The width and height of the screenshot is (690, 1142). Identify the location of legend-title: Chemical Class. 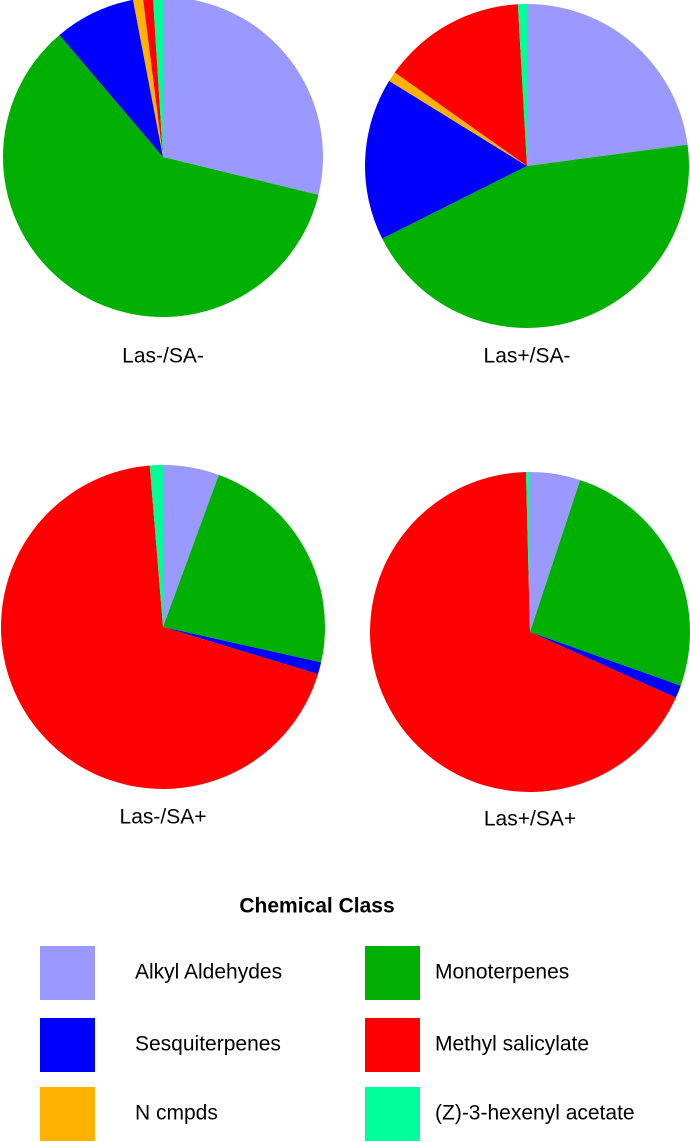
(316, 906).